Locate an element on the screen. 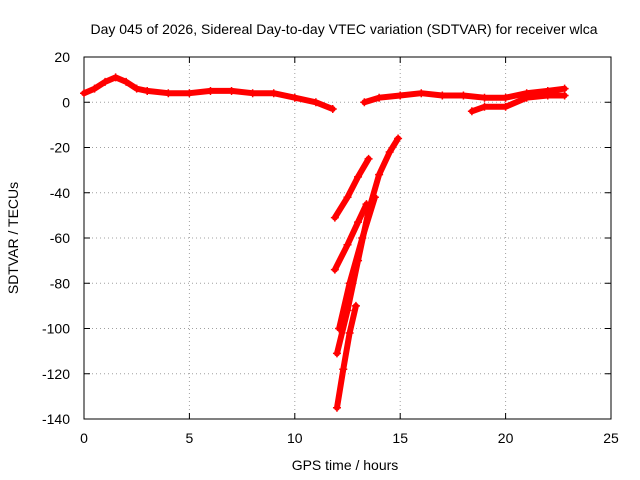 The width and height of the screenshot is (640, 480). y-tick-label: -80 is located at coordinates (60, 283).